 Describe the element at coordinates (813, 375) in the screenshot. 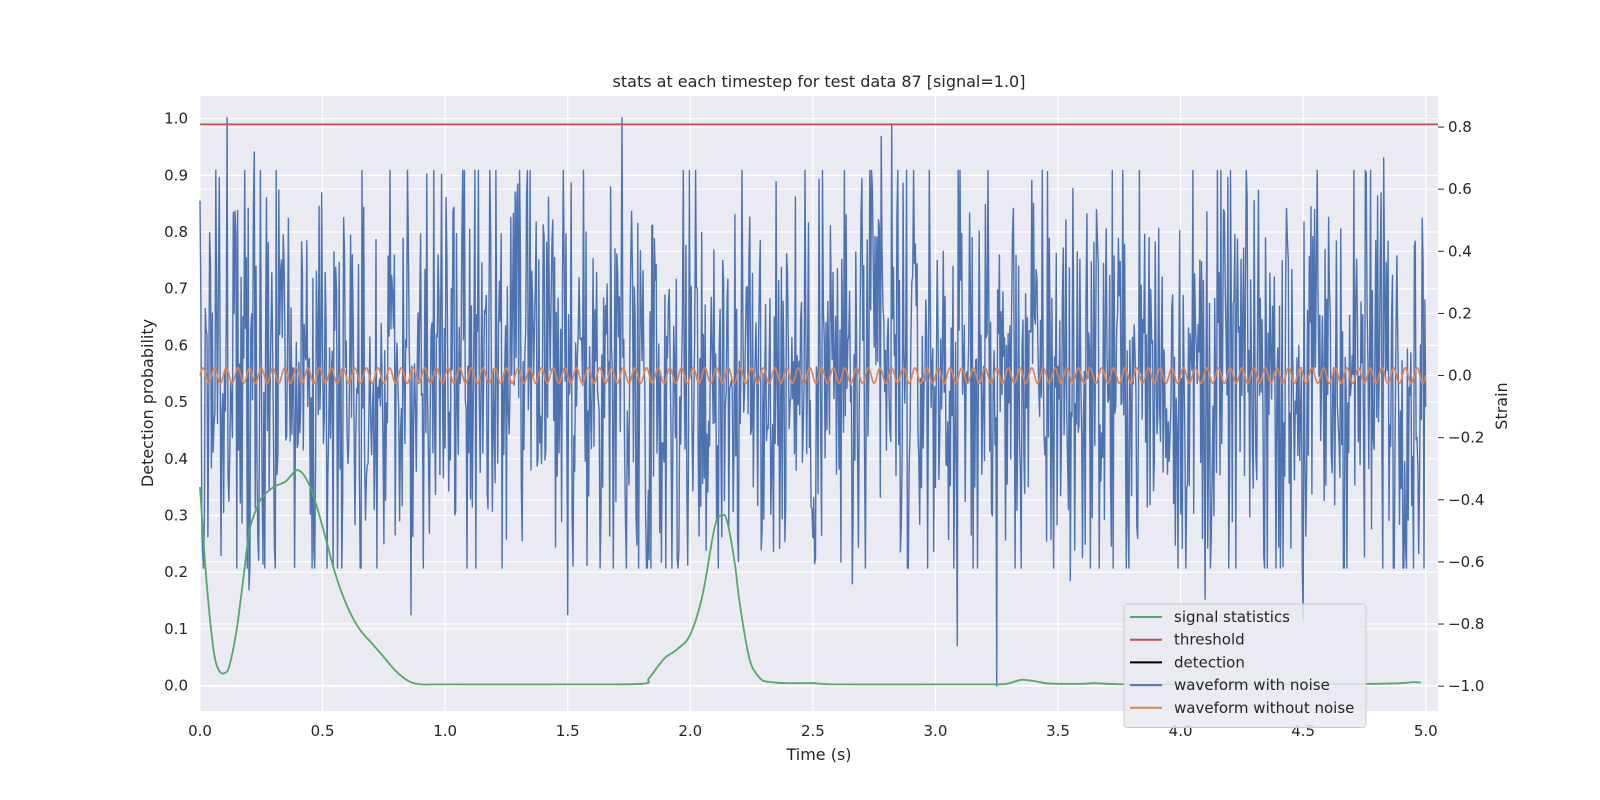

I see `series-waveform-without-noise` at that location.